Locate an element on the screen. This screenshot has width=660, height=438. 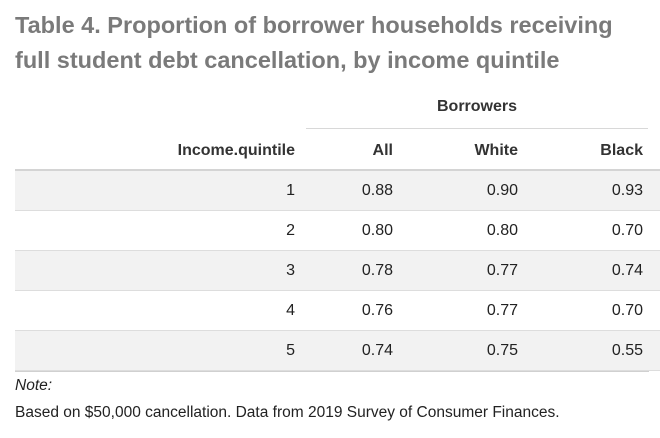
cell-black: 0.55 is located at coordinates (627, 350).